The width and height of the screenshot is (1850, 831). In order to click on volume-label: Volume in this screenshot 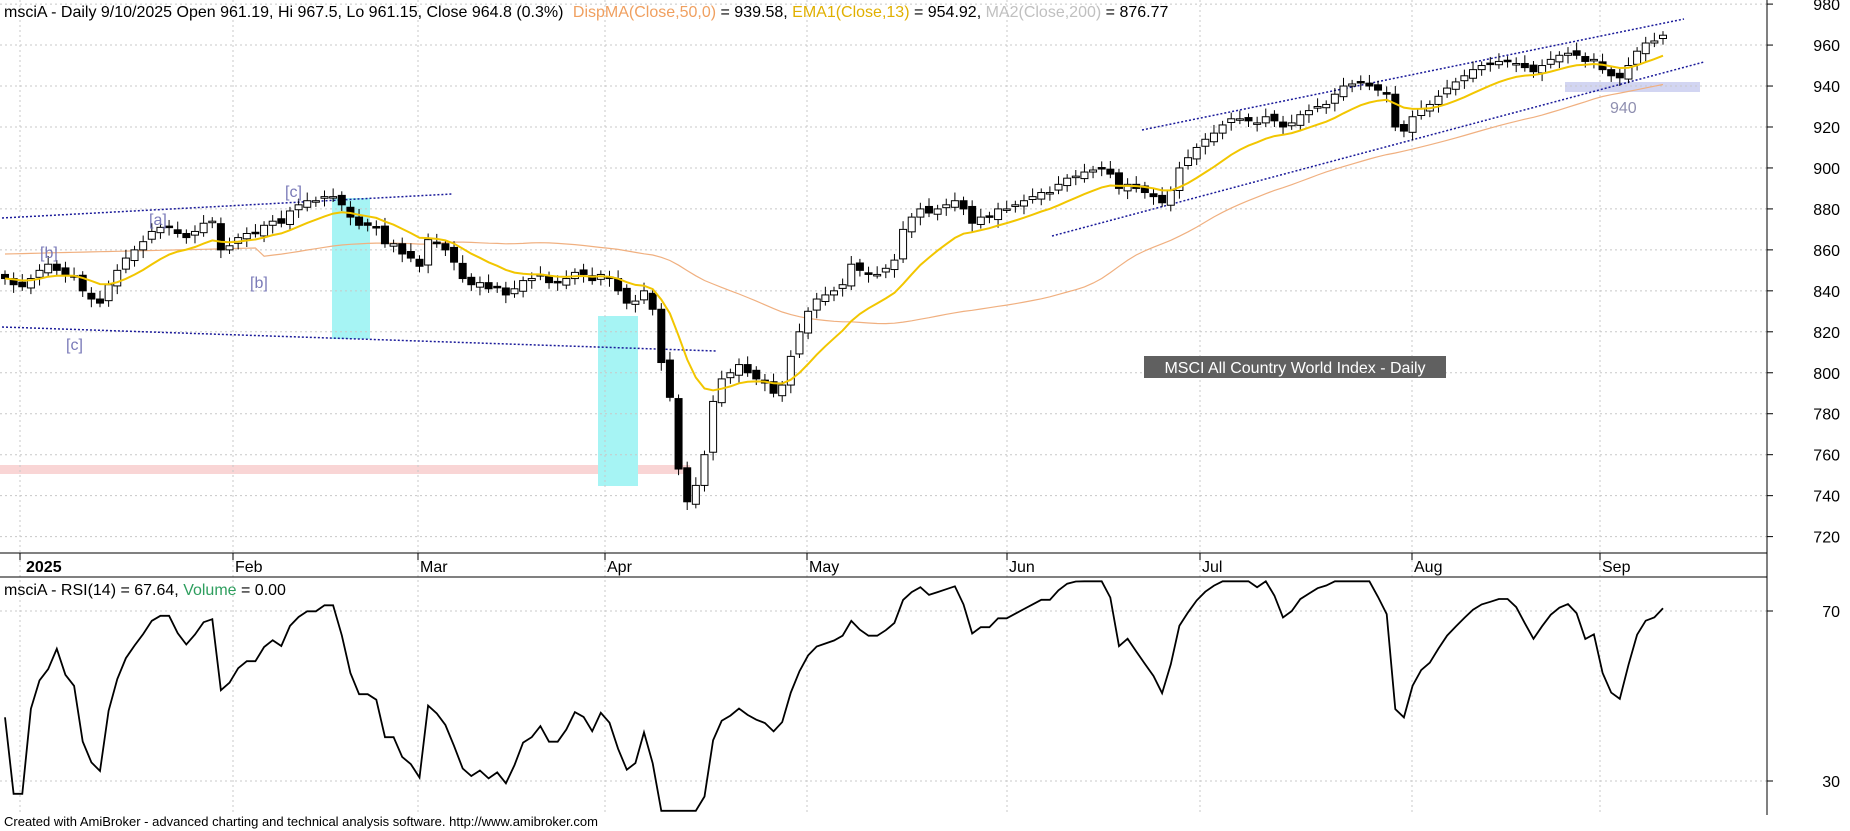, I will do `click(209, 590)`.